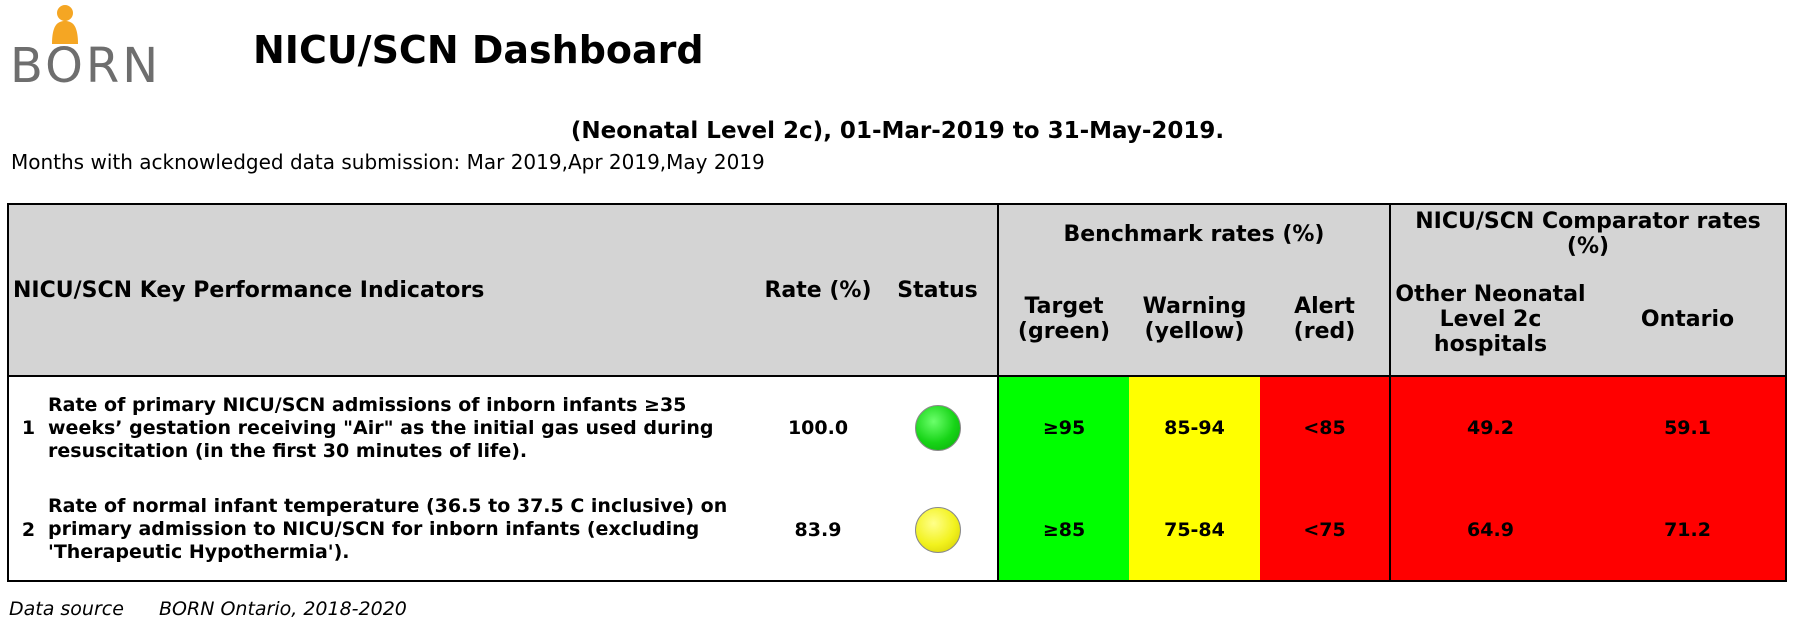  I want to click on other-hospitals-rate: 64.9, so click(1489, 530).